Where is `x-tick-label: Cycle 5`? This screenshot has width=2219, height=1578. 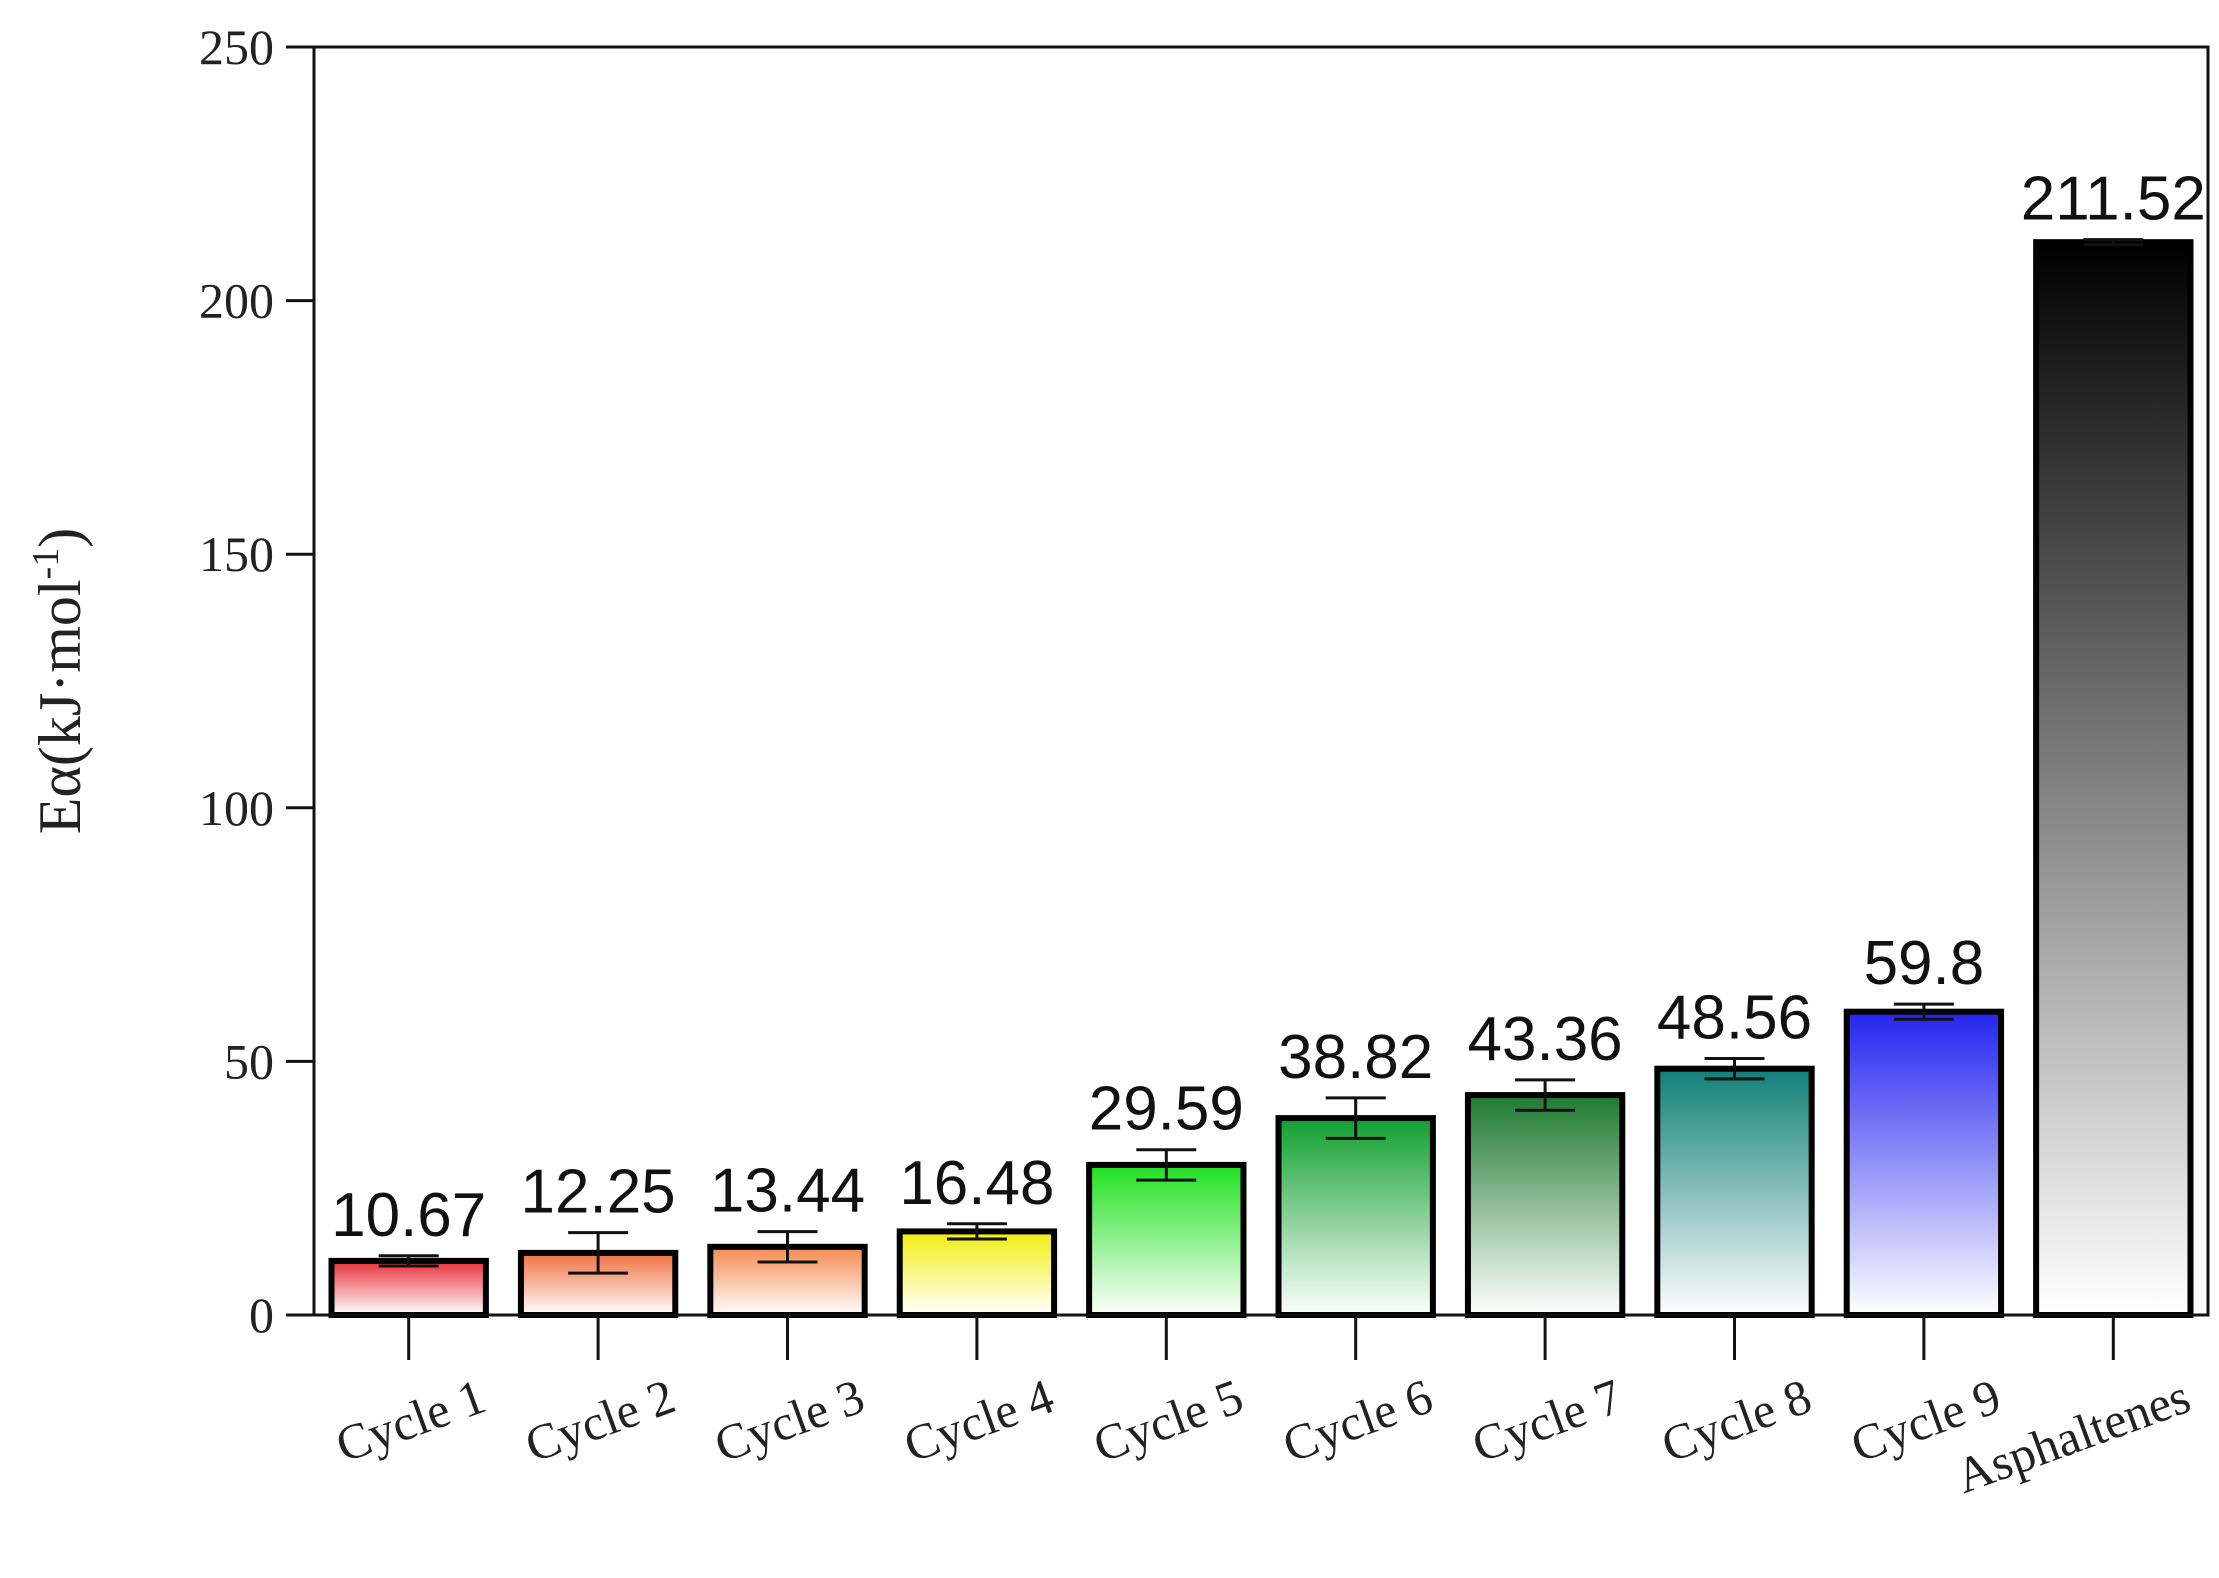 x-tick-label: Cycle 5 is located at coordinates (1168, 1420).